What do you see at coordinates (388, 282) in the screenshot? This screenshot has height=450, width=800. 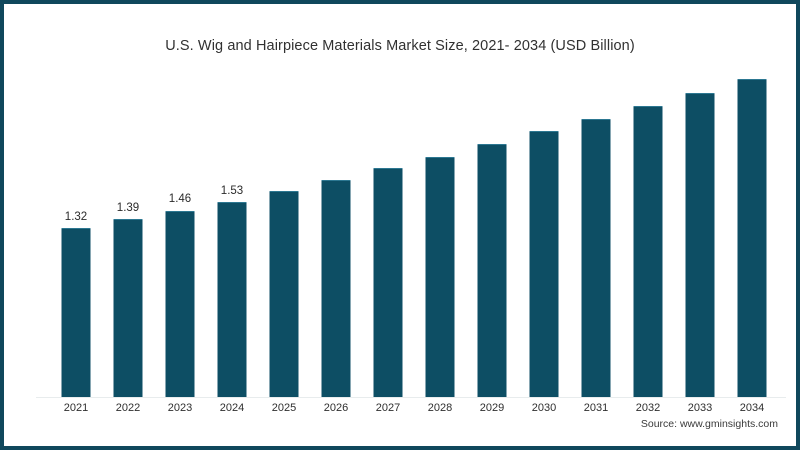 I see `bar-2027` at bounding box center [388, 282].